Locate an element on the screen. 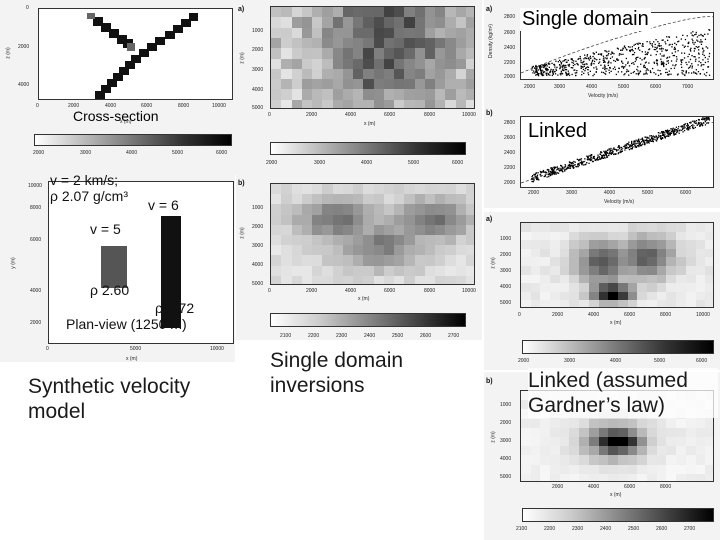  cross-section-label: Cross-section is located at coordinates (116, 116).